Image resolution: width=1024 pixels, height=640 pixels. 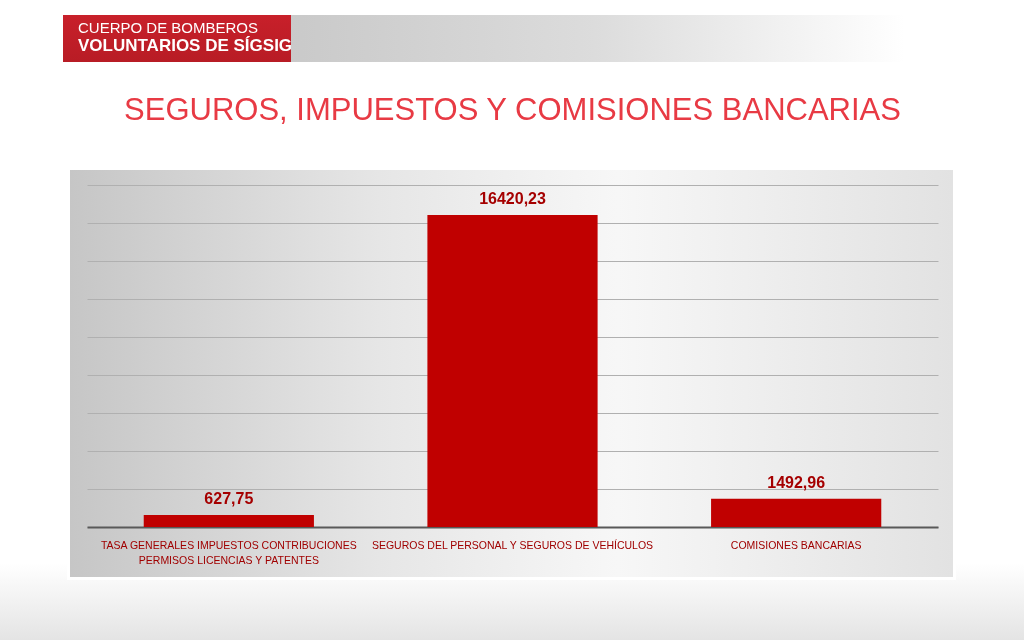 I want to click on data-label: 627,75, so click(x=229, y=499).